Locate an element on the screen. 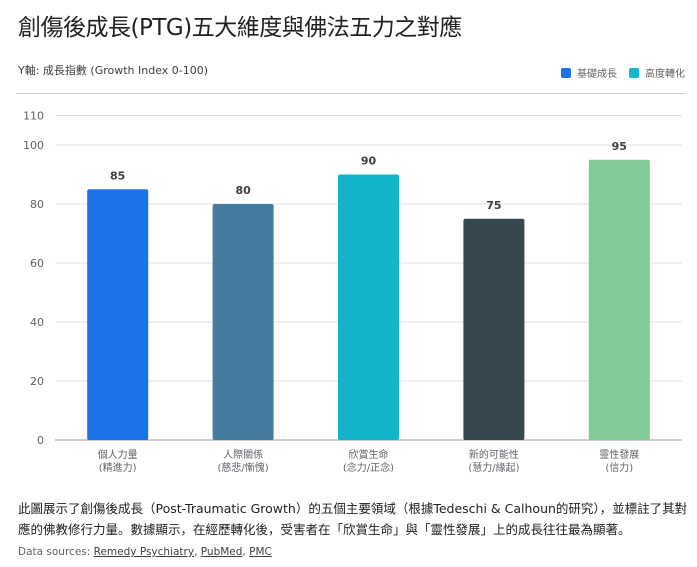 The height and width of the screenshot is (567, 697). x-tick-sublabel: (慈悲/慚愧) is located at coordinates (243, 467).